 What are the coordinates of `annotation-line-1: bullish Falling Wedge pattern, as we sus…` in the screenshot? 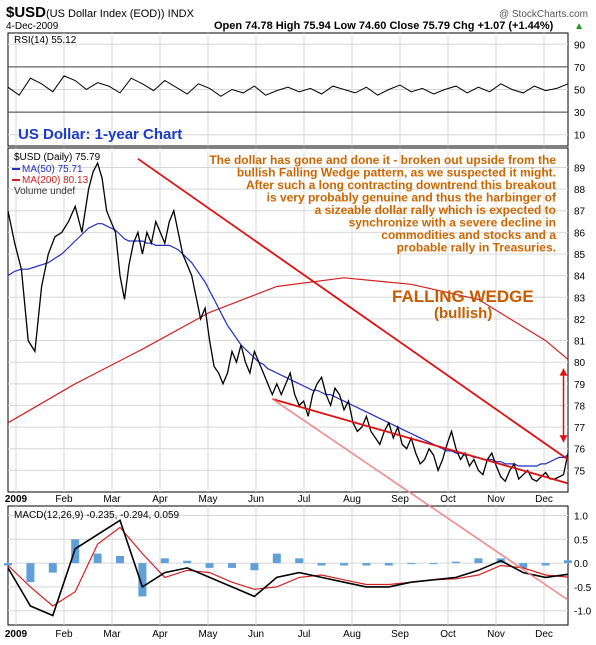 It's located at (396, 173).